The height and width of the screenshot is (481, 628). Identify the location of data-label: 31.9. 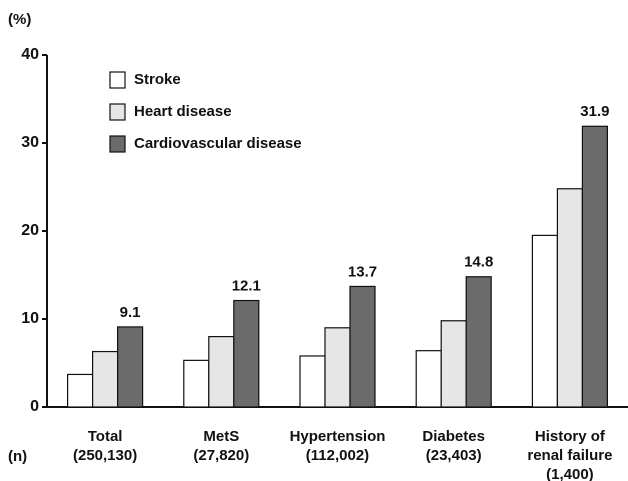
(594, 111).